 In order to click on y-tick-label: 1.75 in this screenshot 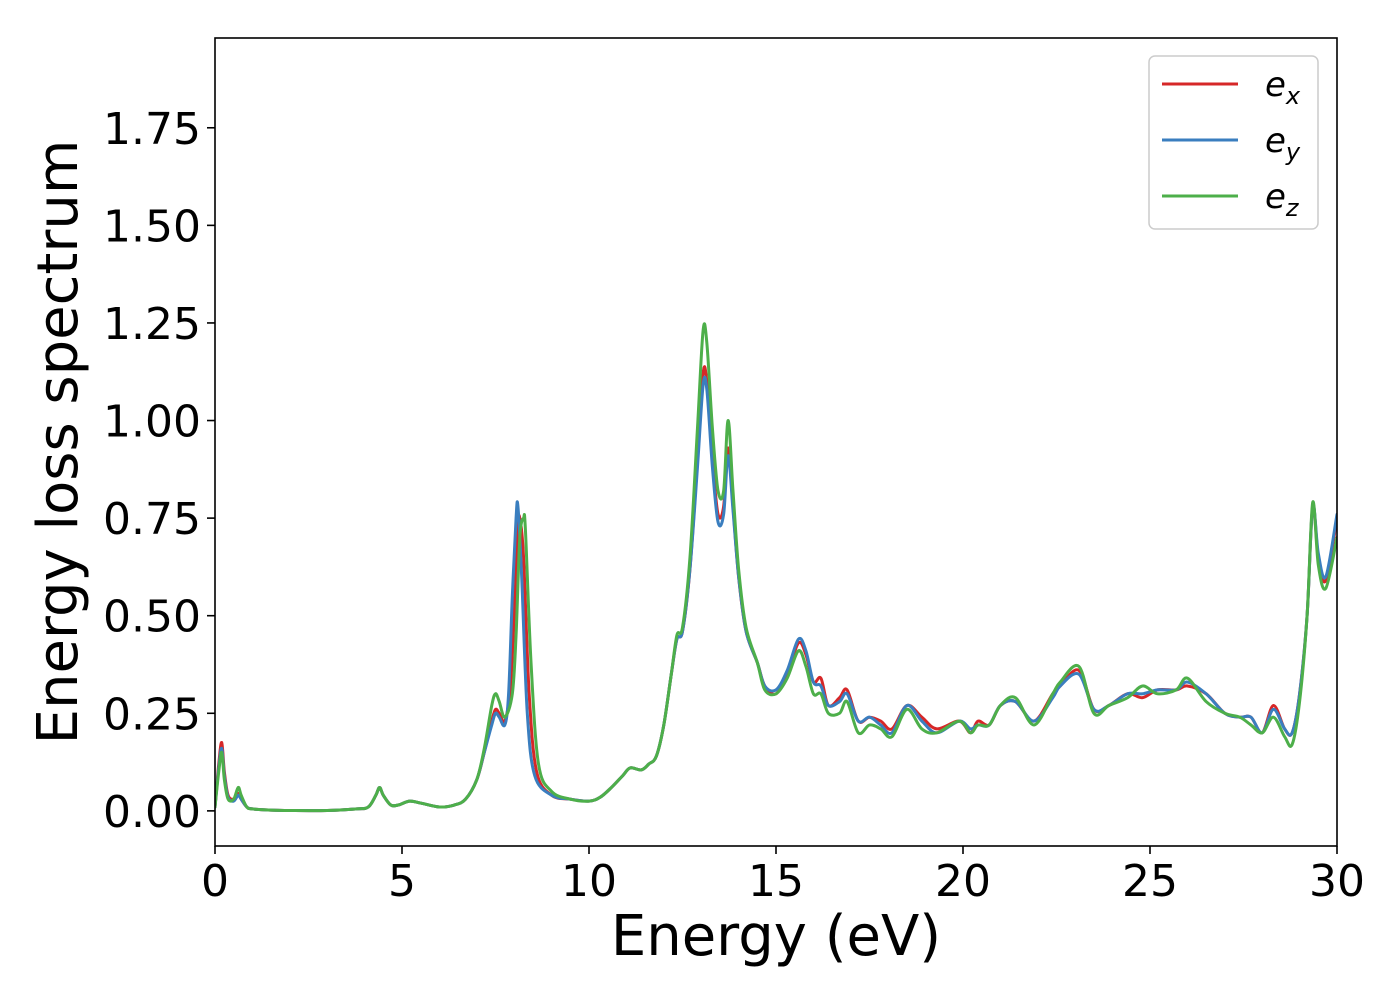, I will do `click(152, 129)`.